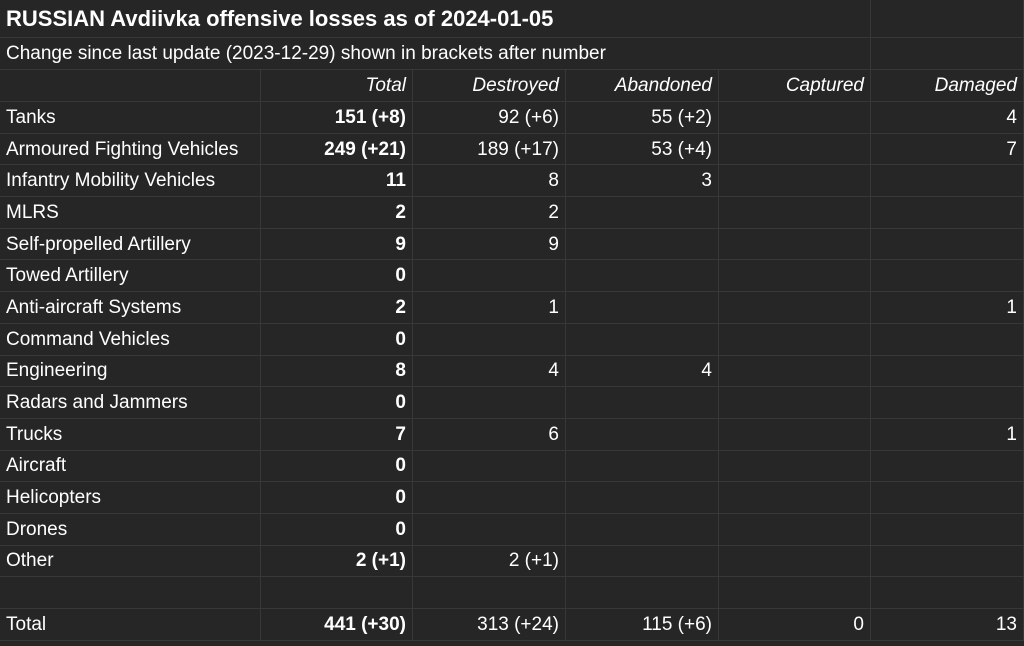 Image resolution: width=1024 pixels, height=646 pixels. I want to click on category-cell: Engineering, so click(130, 371).